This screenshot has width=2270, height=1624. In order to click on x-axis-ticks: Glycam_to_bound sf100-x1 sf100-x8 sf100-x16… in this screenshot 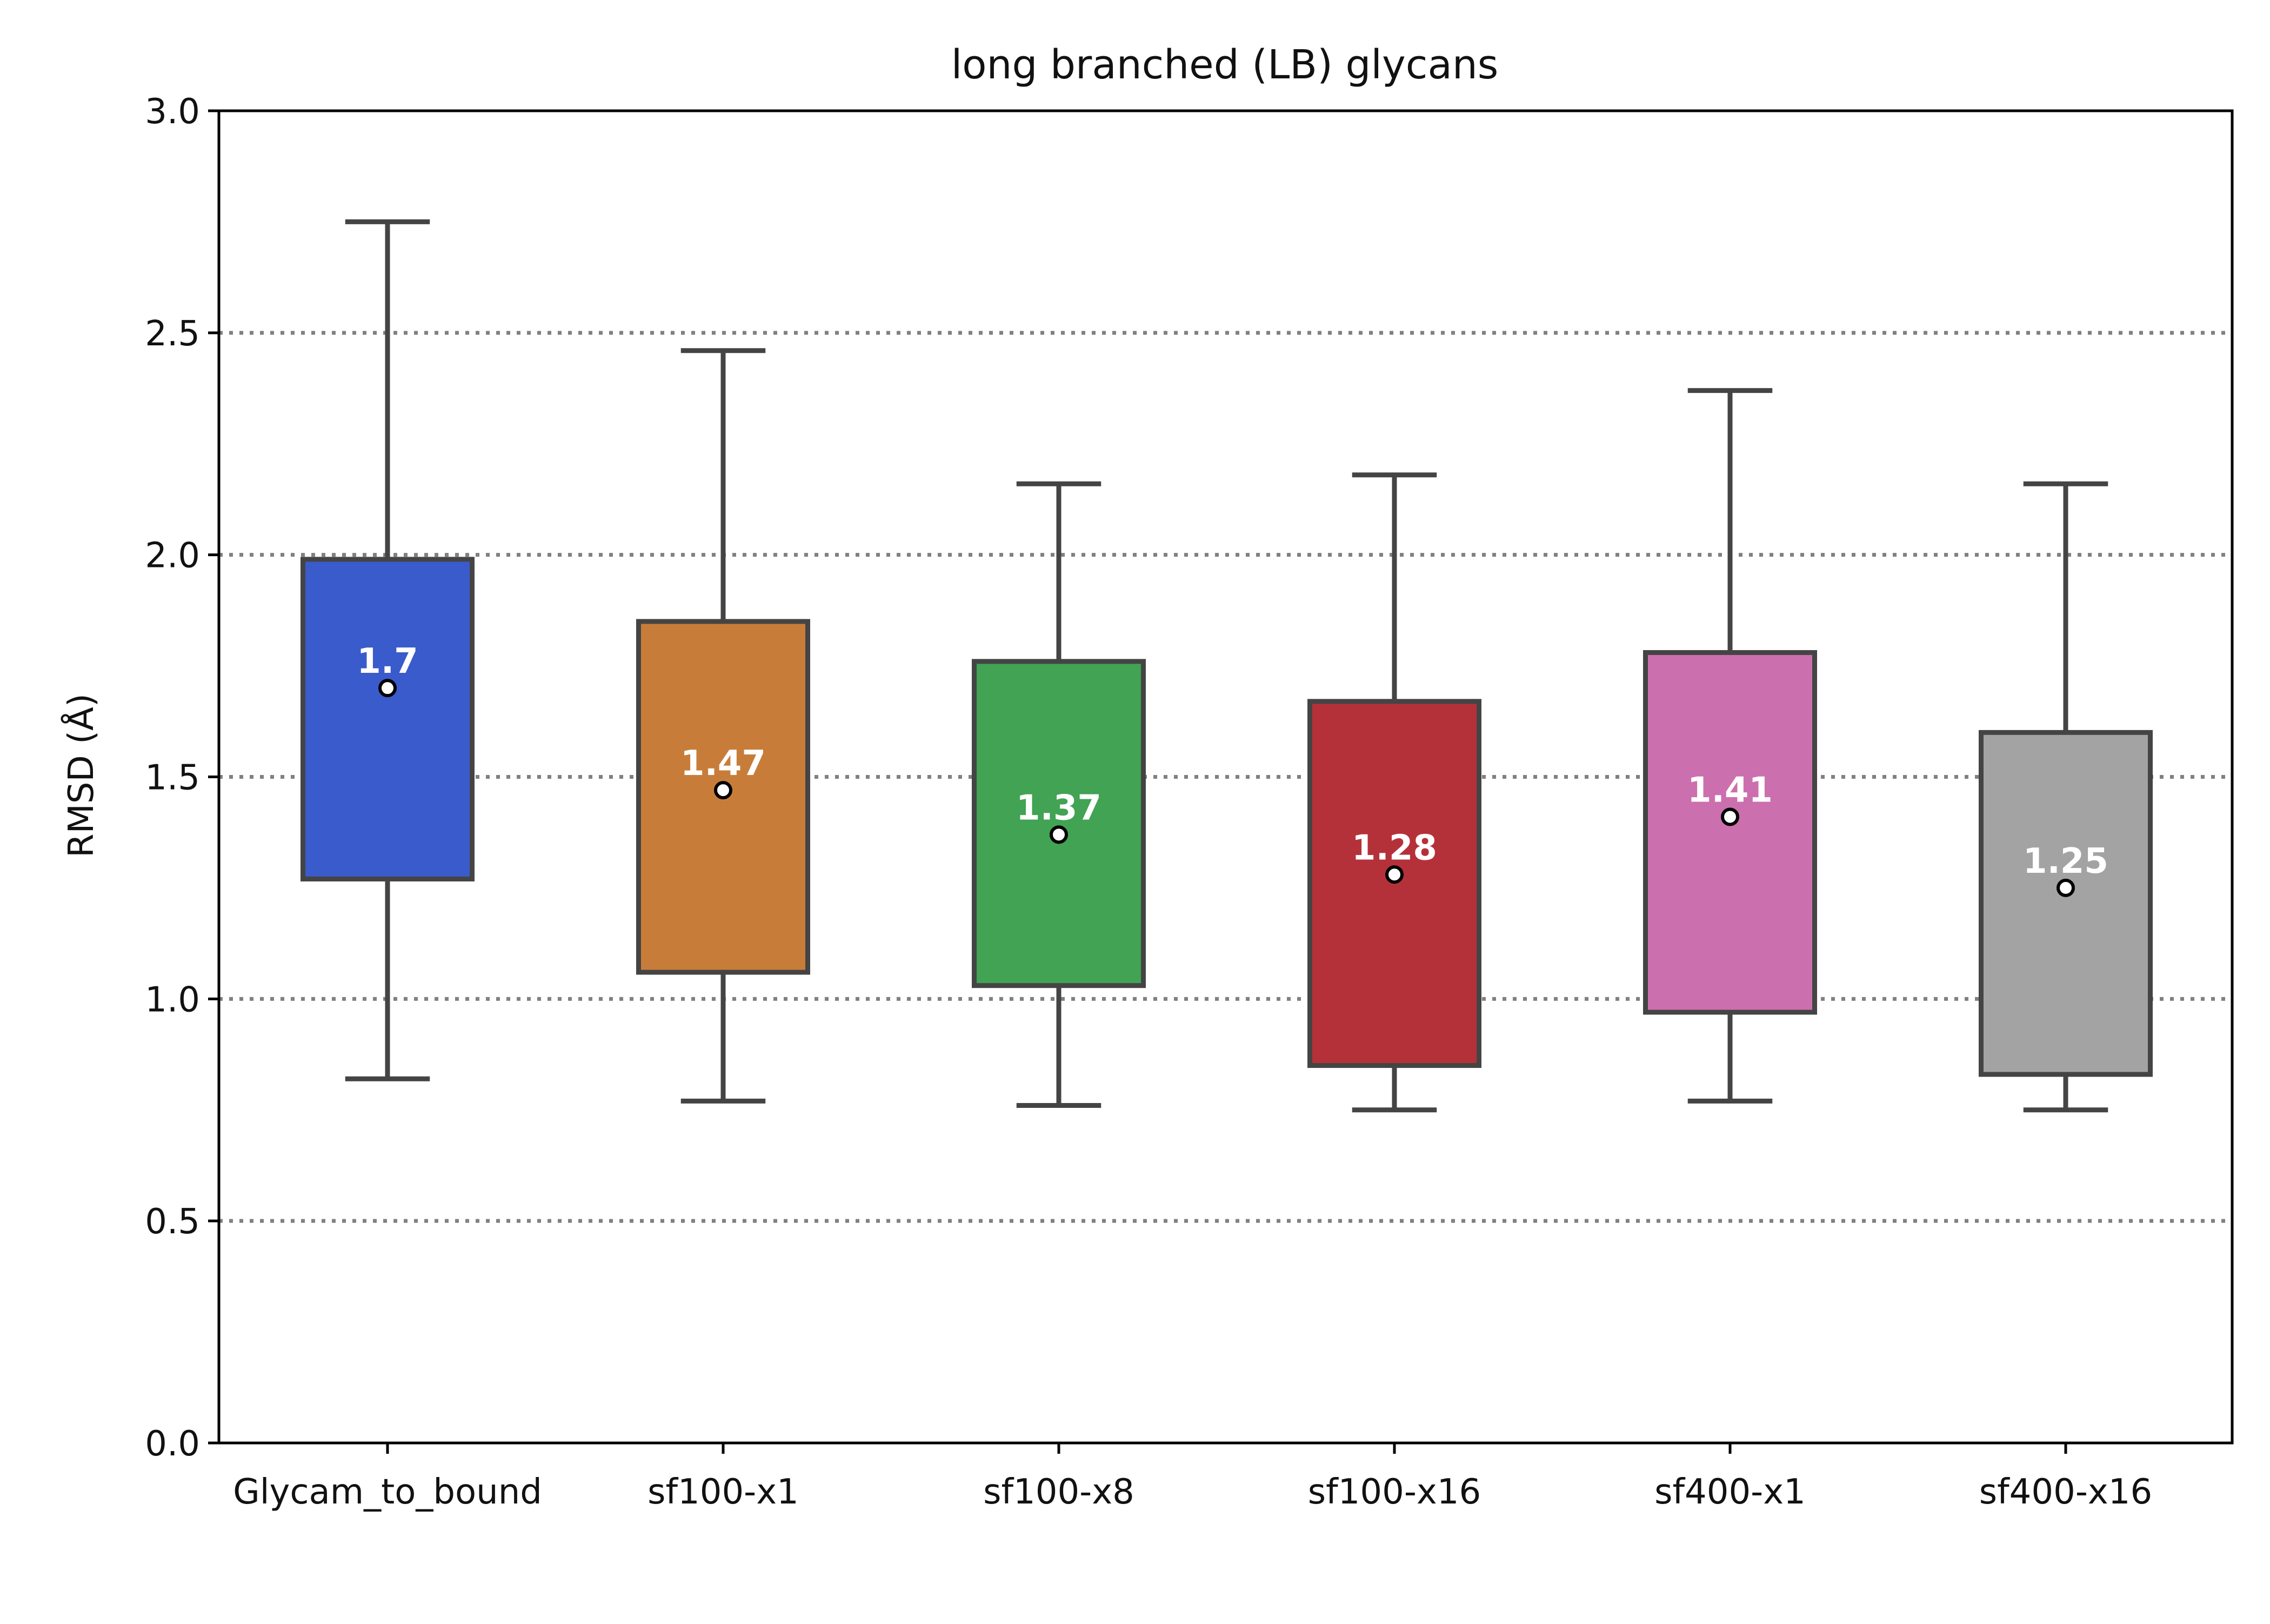, I will do `click(1192, 1478)`.